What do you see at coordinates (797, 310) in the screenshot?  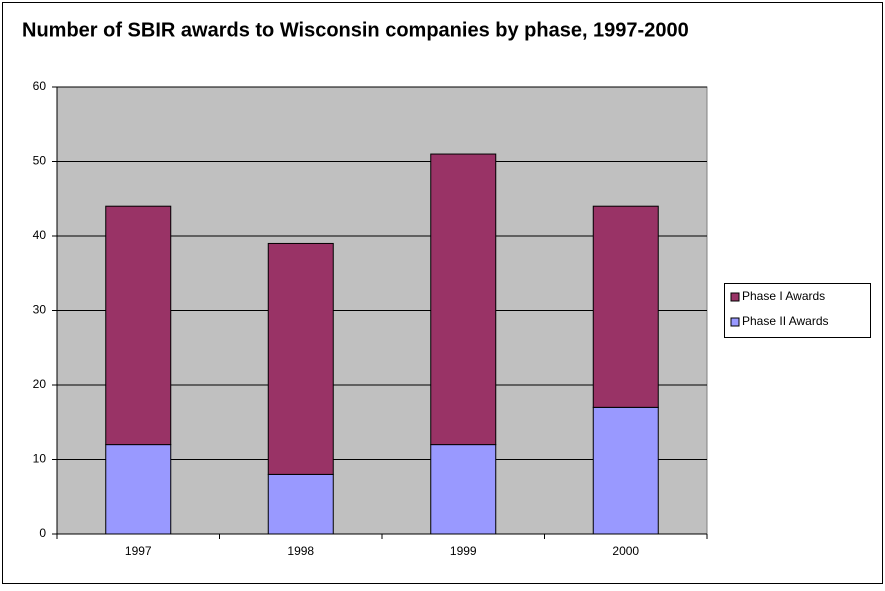 I see `legend` at bounding box center [797, 310].